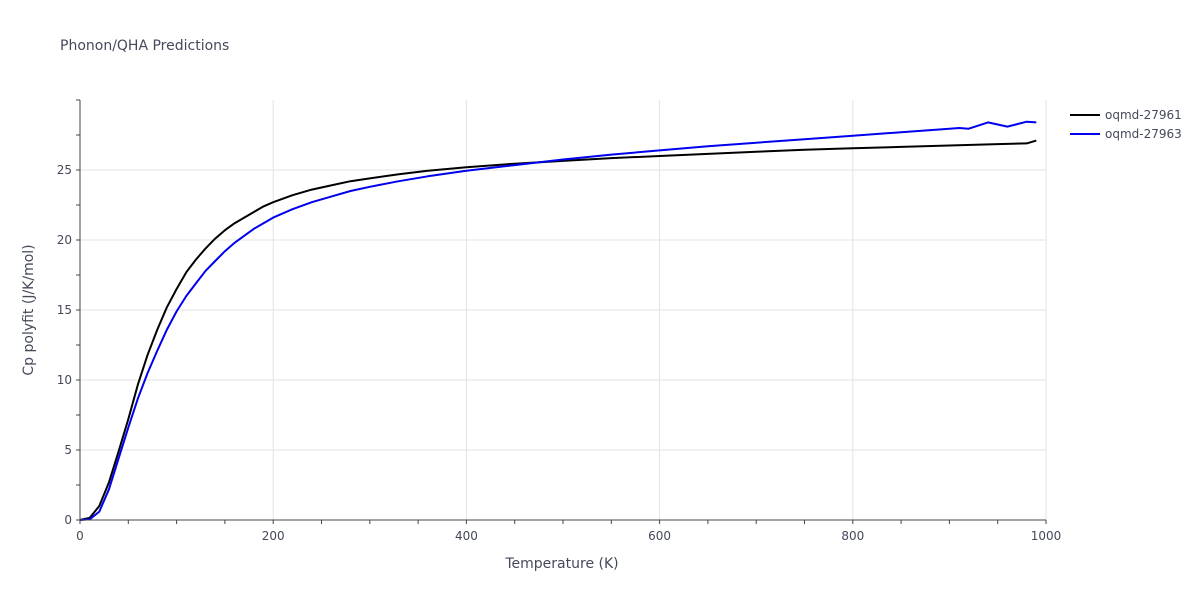 This screenshot has width=1200, height=600. I want to click on x-tick-label: 200, so click(273, 536).